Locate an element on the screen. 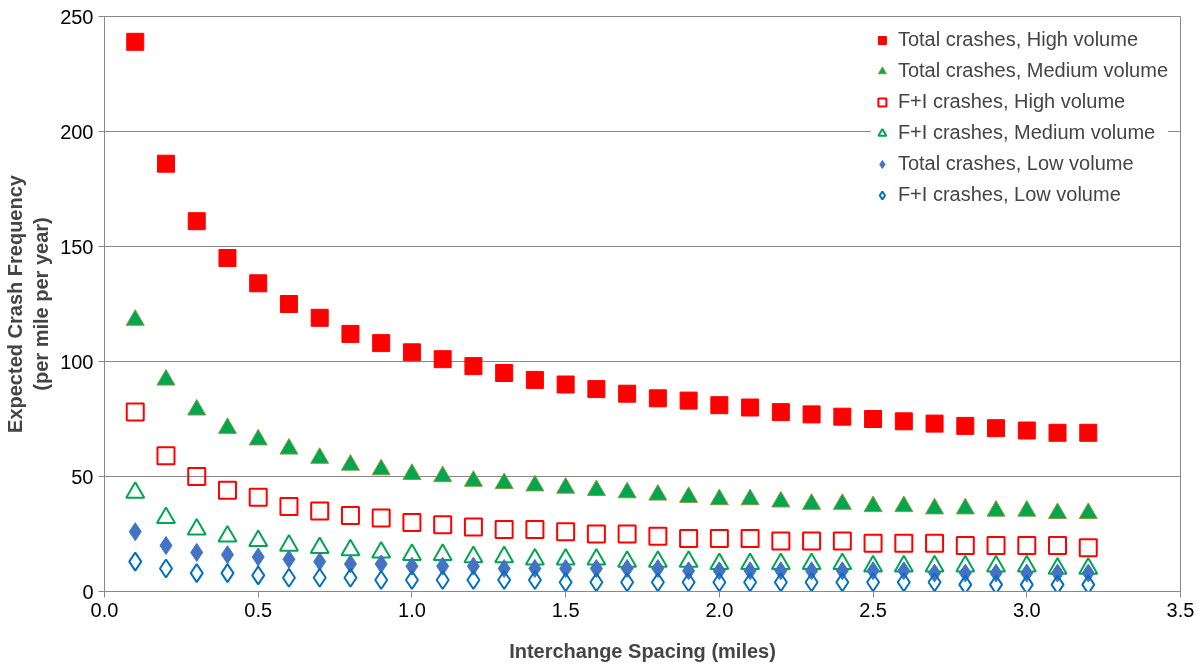 The height and width of the screenshot is (666, 1201). legend-label: Total crashes, Medium volume is located at coordinates (1032, 70).